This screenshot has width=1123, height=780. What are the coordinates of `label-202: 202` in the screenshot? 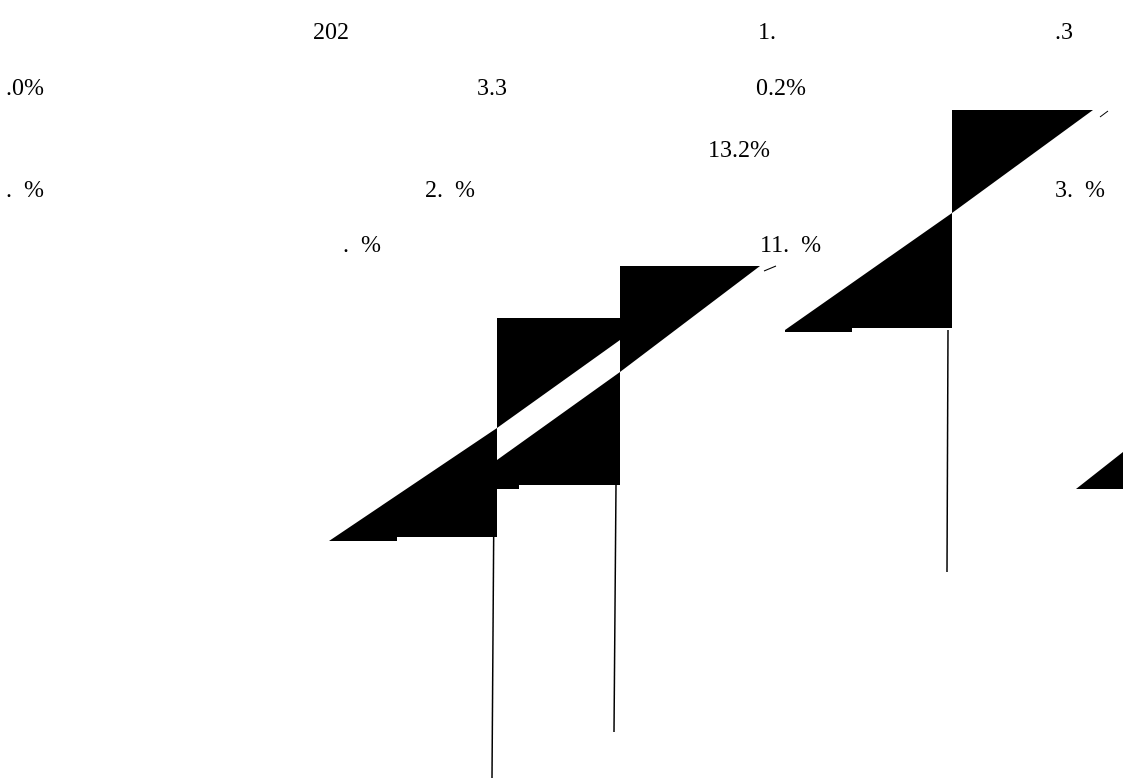 It's located at (331, 32).